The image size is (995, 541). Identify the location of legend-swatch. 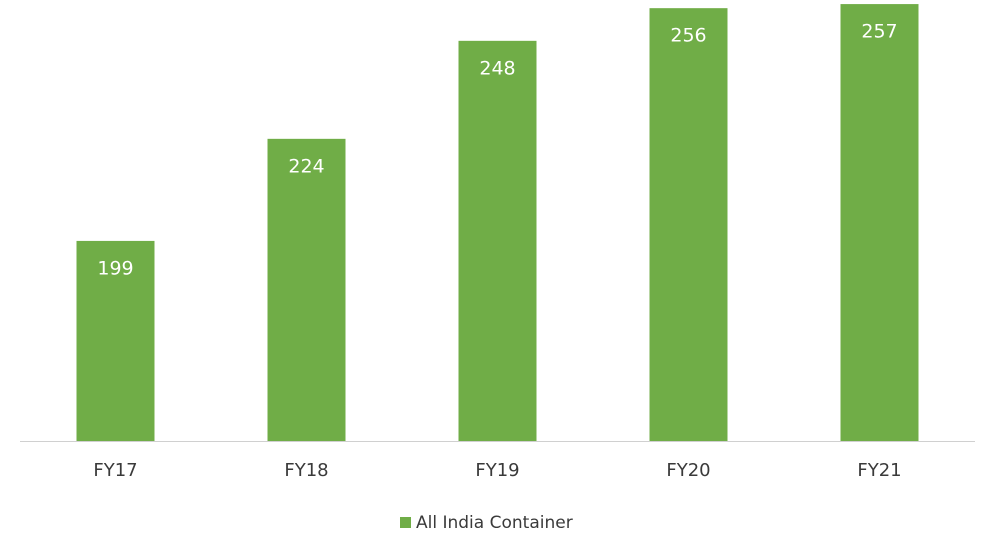
(405, 522).